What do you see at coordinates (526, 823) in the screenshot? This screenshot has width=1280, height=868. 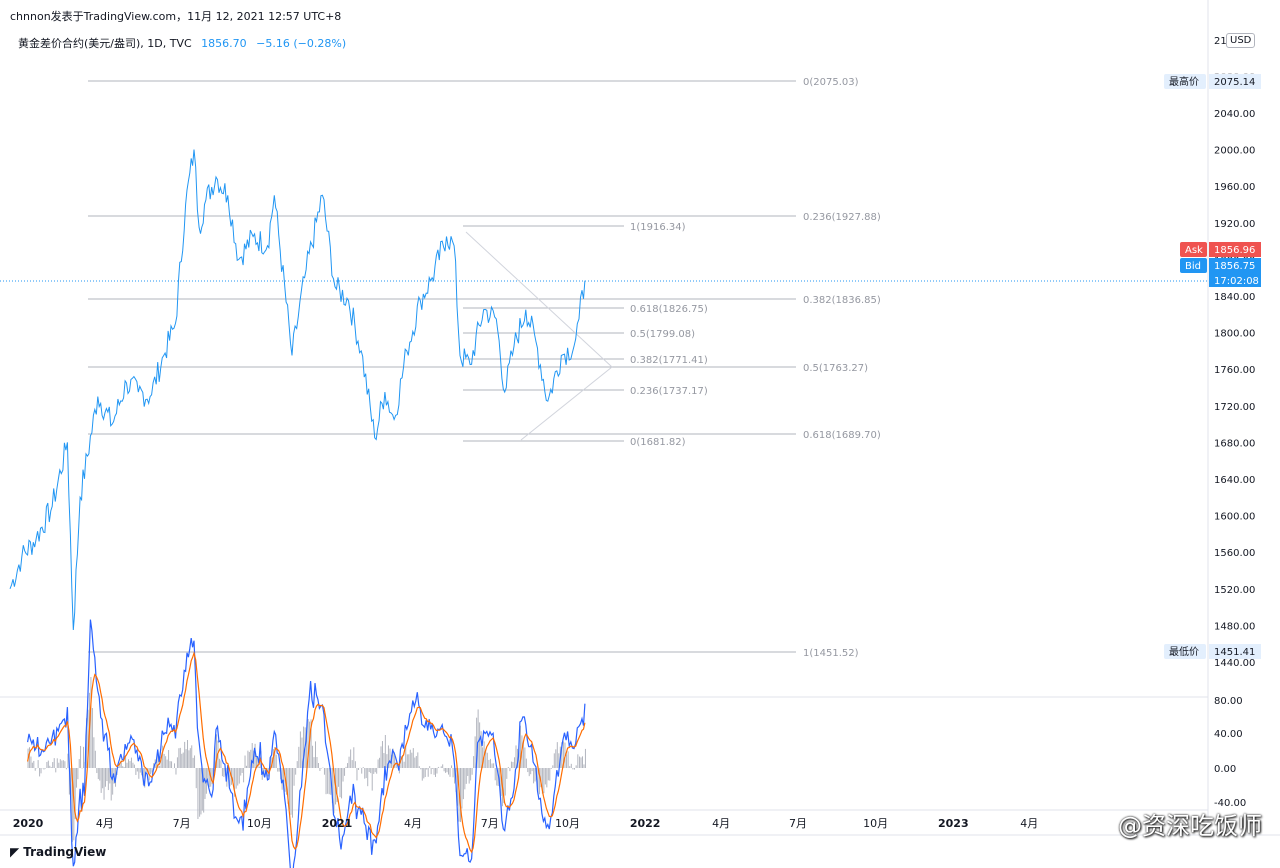 I see `time-axis: 2020 4月 7月 10月 2021 4月 7月 10月 2022 4月 7月 10月 2023 4月` at bounding box center [526, 823].